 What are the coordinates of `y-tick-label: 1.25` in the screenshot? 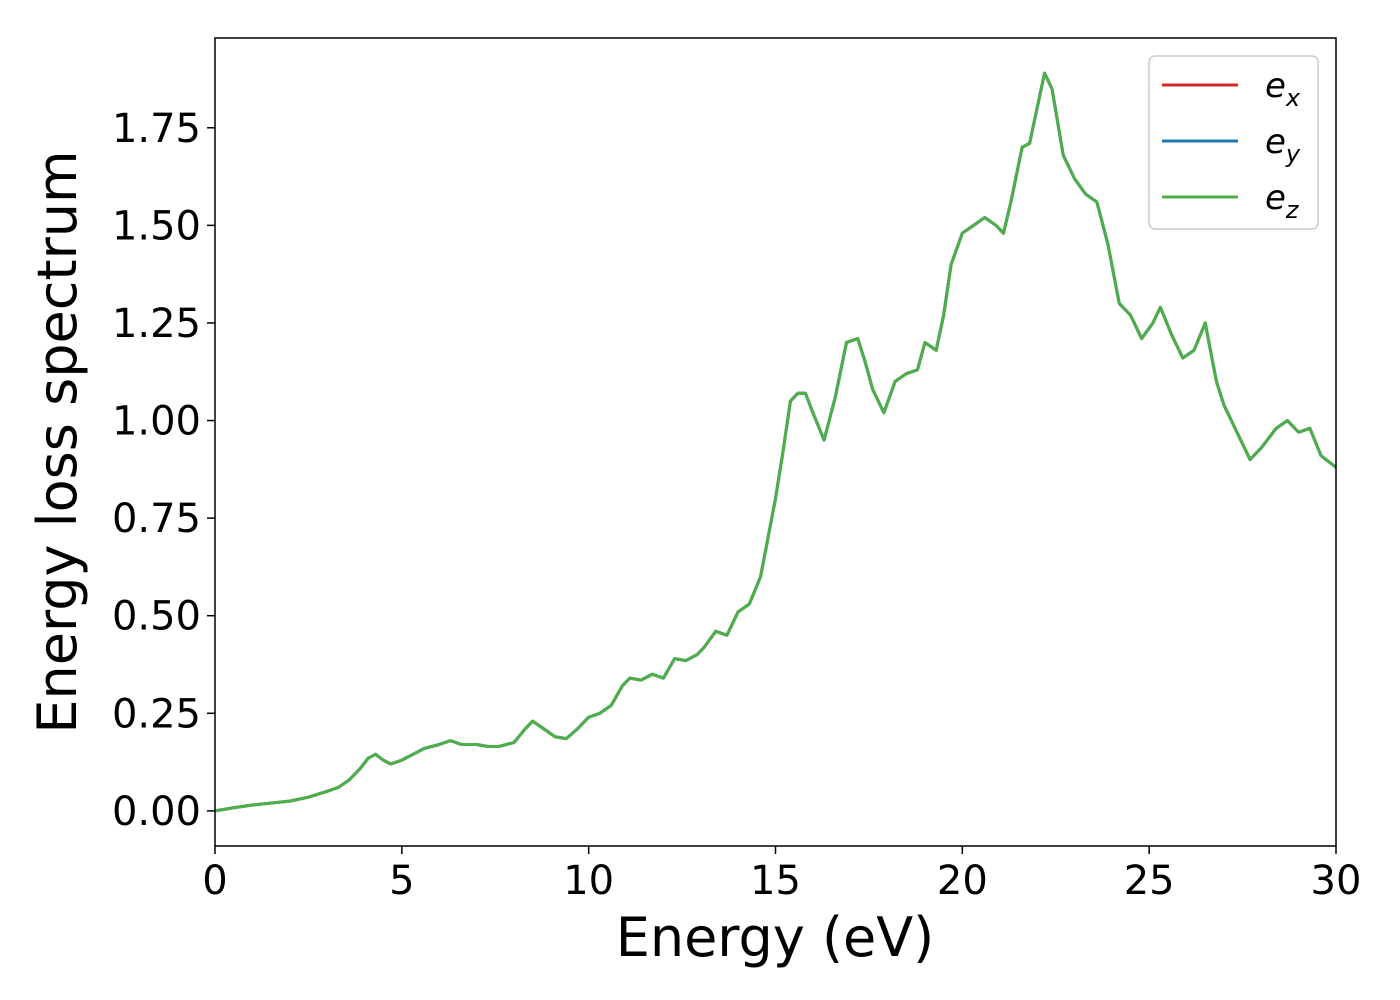 It's located at (156, 324).